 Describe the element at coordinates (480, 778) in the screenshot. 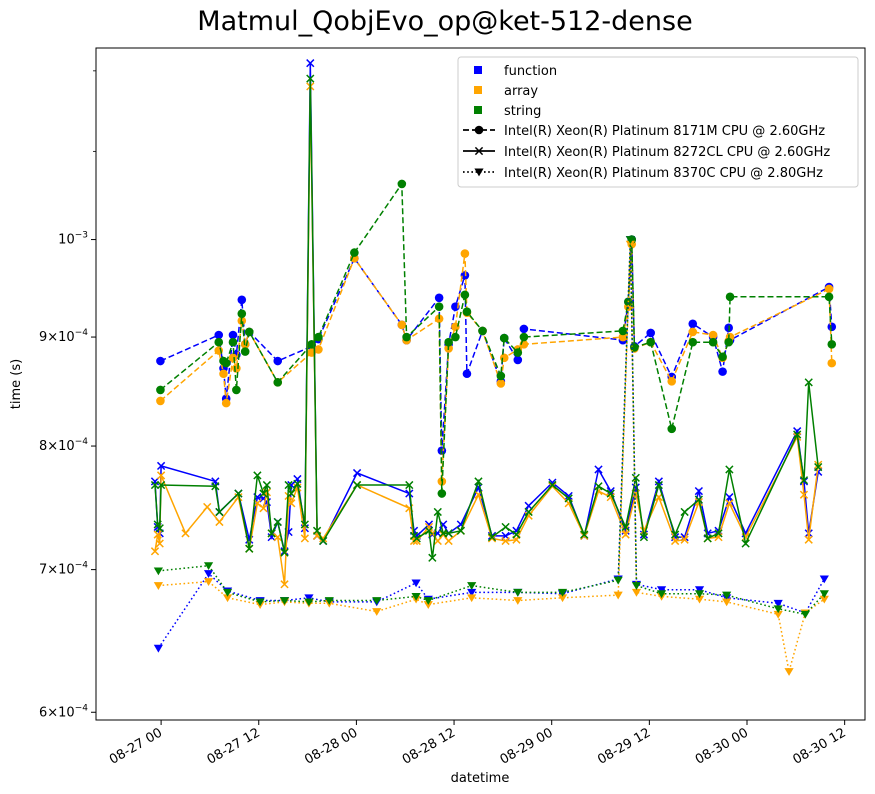

I see `x-axis-label: datetime` at that location.